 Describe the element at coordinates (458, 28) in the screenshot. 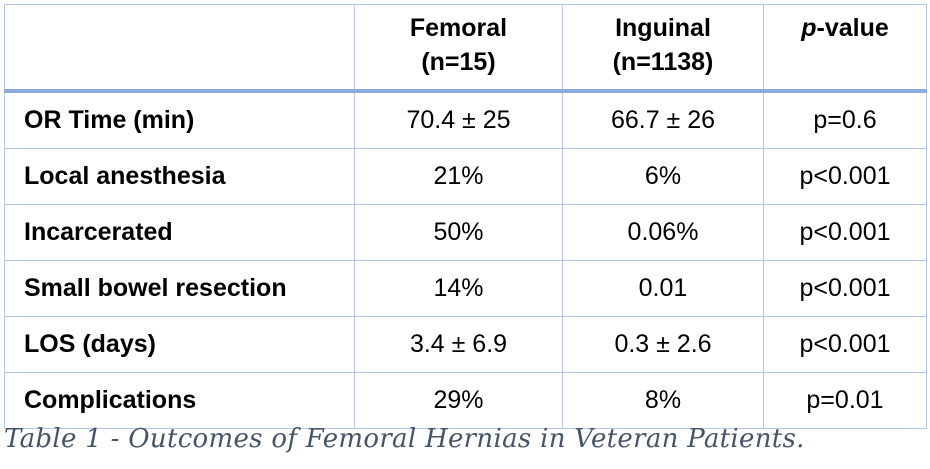

I see `header-femoral-line1: Femoral` at that location.